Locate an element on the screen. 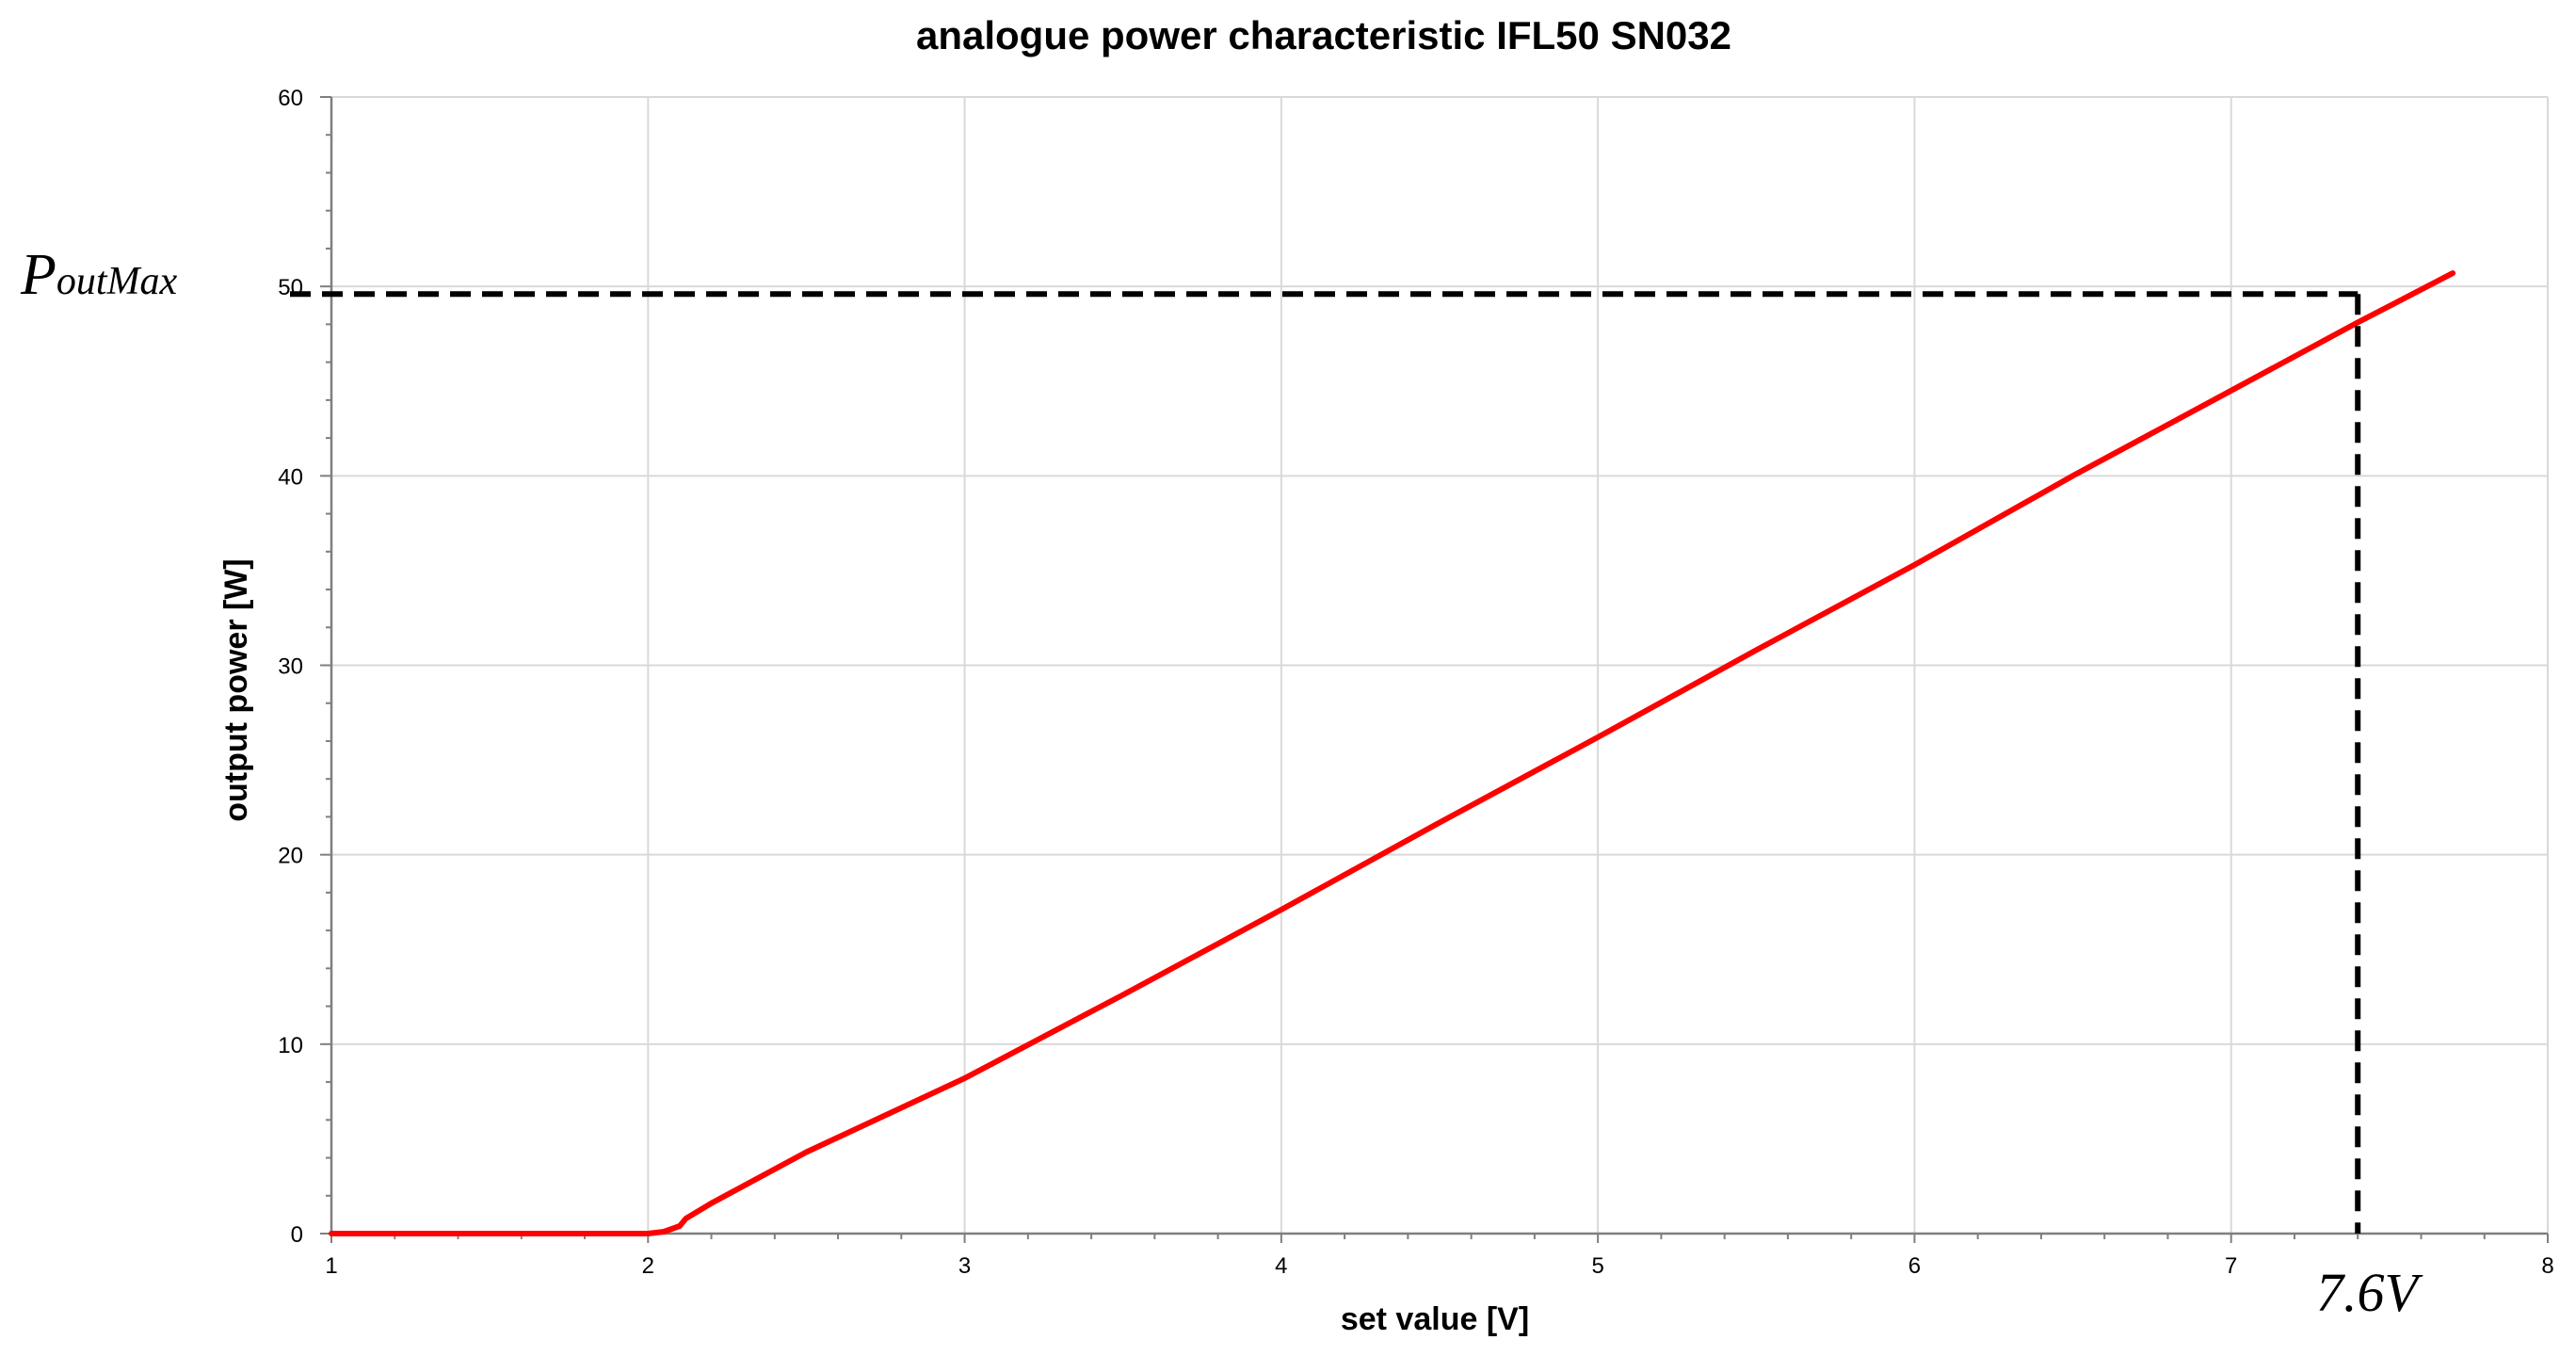 The height and width of the screenshot is (1356, 2576). y-tick-label: 30 is located at coordinates (290, 667).